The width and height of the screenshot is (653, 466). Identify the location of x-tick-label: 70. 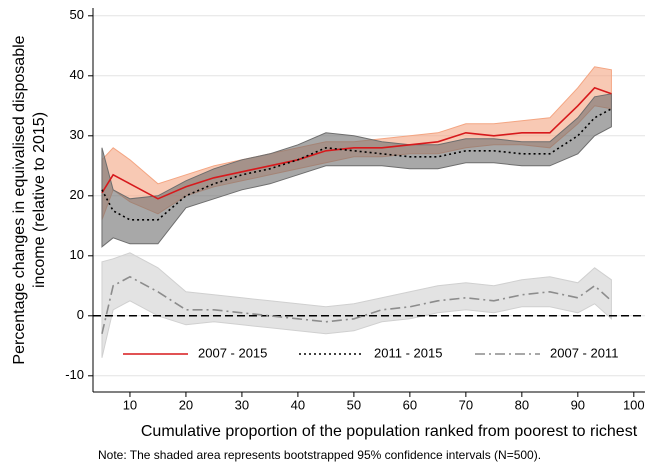
(466, 404).